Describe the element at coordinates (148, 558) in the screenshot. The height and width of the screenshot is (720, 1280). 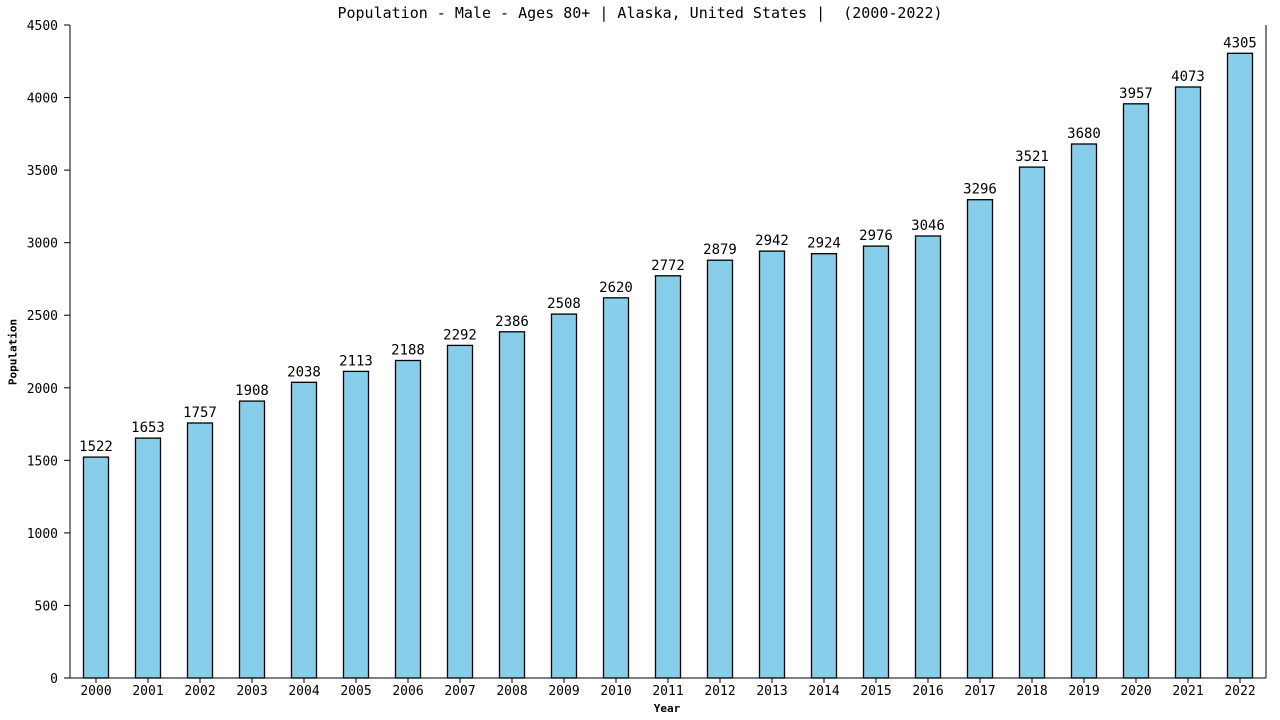
I see `bar-2001` at that location.